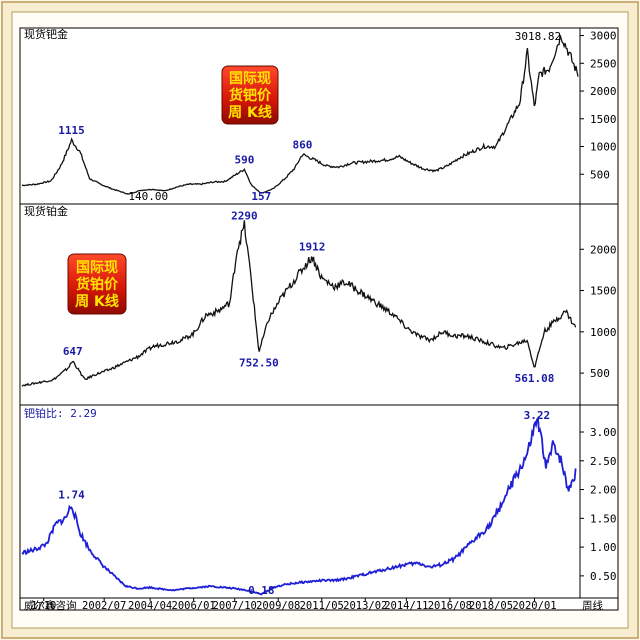  What do you see at coordinates (491, 606) in the screenshot?
I see `x-tick-label: 2018/05` at bounding box center [491, 606].